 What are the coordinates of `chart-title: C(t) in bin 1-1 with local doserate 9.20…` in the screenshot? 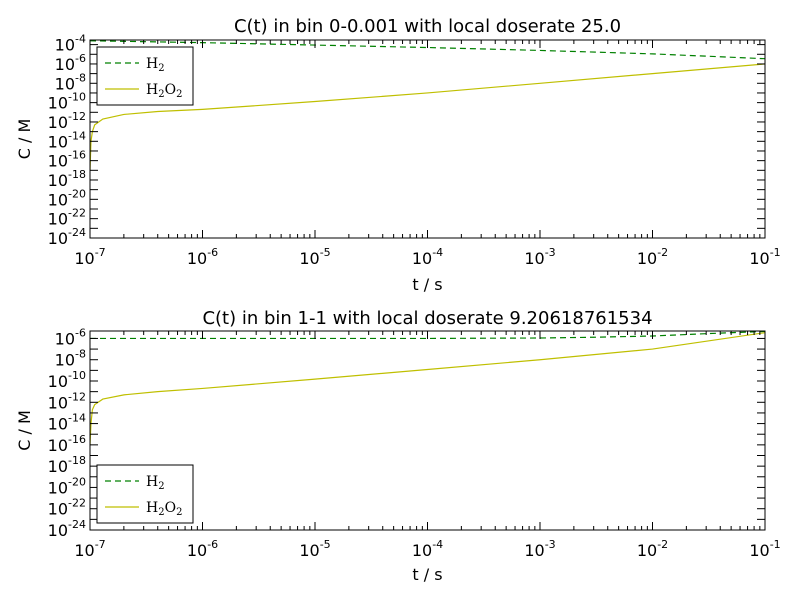 It's located at (427, 318).